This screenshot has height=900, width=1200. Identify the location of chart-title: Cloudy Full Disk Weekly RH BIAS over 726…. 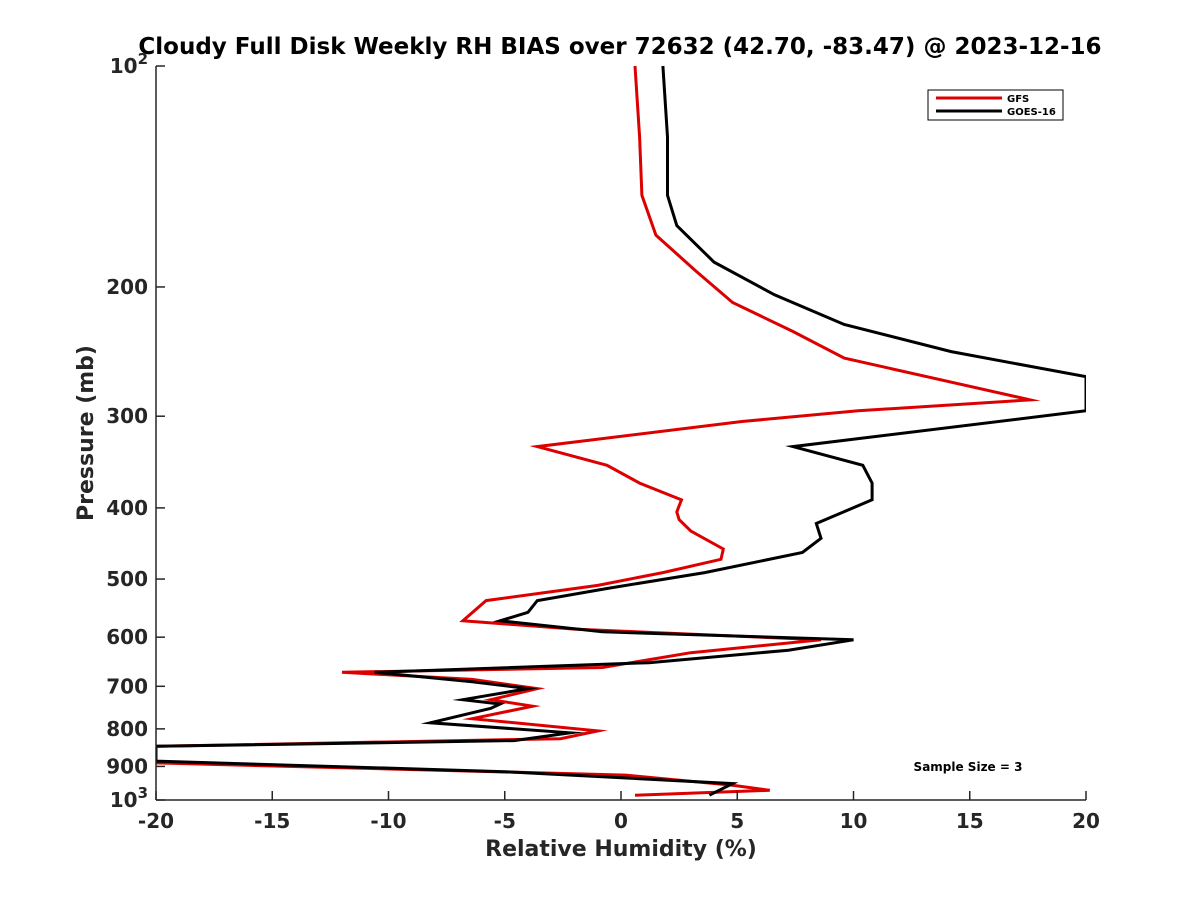
(619, 47).